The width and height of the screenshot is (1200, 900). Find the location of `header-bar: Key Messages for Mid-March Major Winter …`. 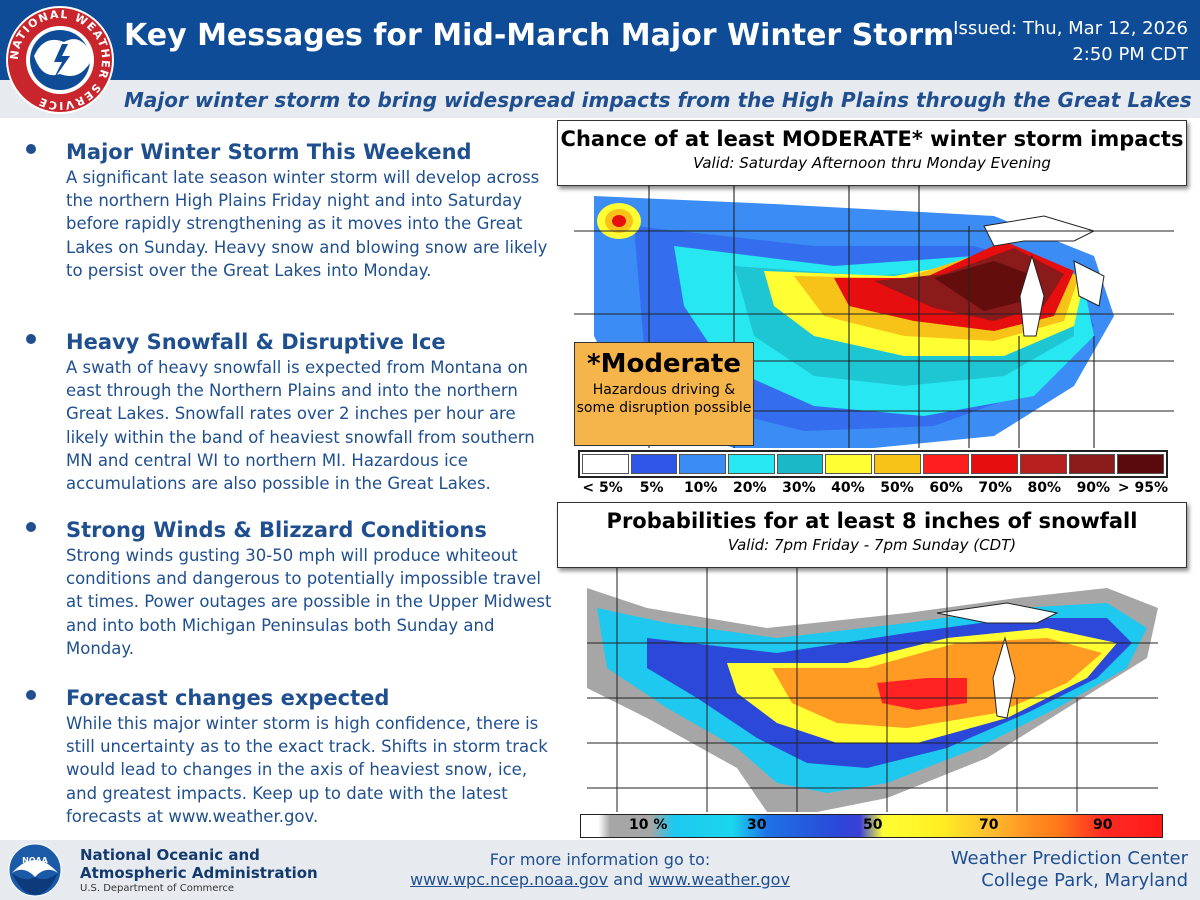

header-bar: Key Messages for Mid-March Major Winter … is located at coordinates (600, 40).